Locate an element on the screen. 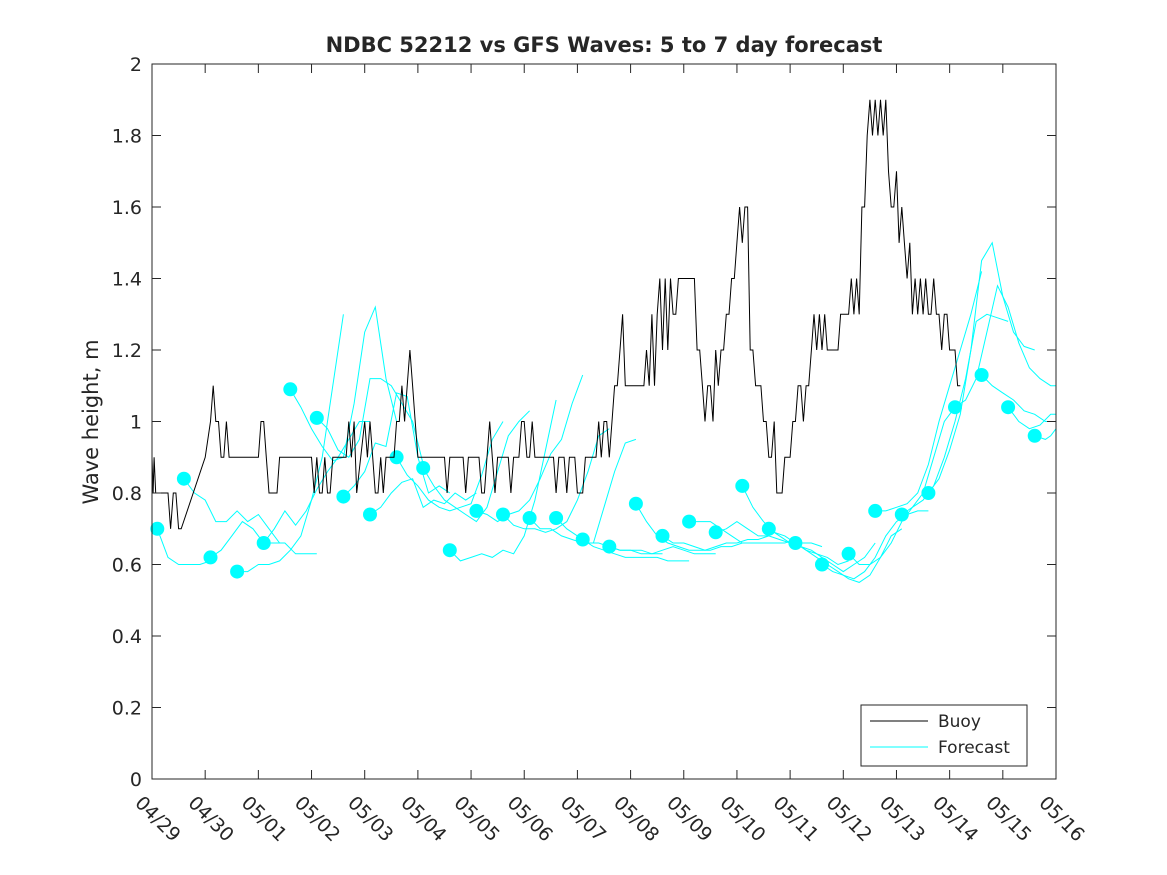 This screenshot has width=1167, height=875. y-tick-label: 1 is located at coordinates (136, 423).